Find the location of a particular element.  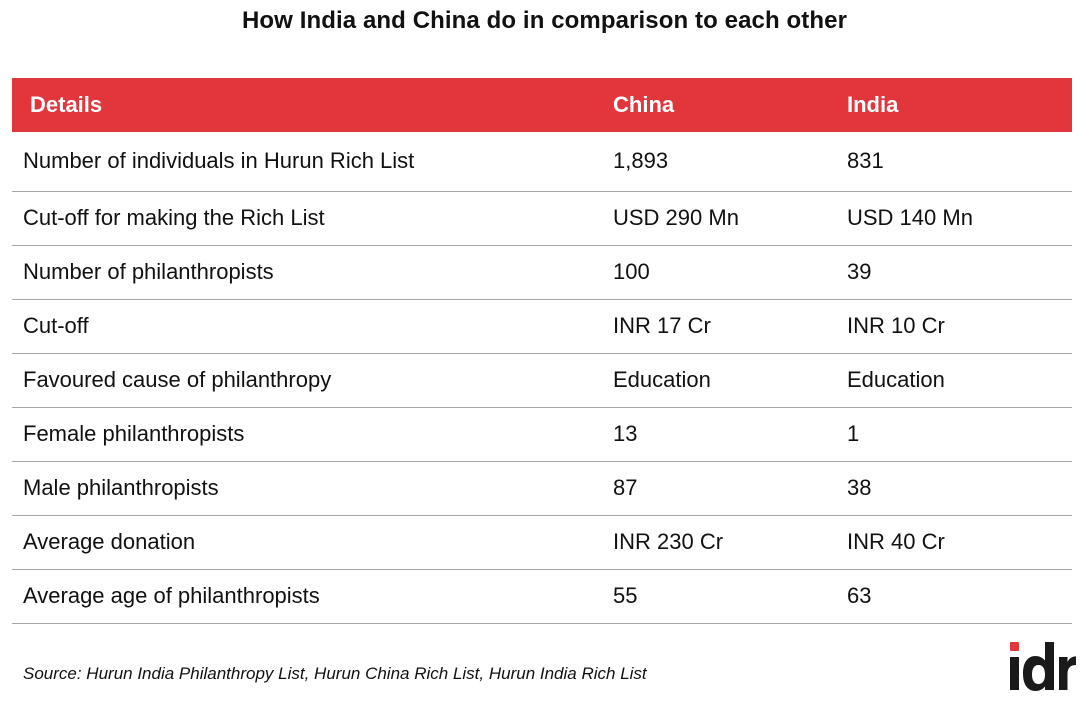

india-value: INR 40 Cr is located at coordinates (959, 542).